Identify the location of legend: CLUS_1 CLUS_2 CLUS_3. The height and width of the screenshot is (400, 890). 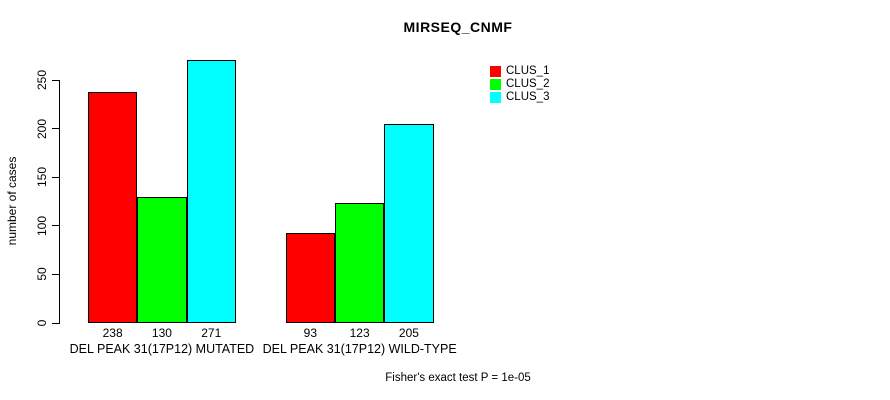
(519, 84).